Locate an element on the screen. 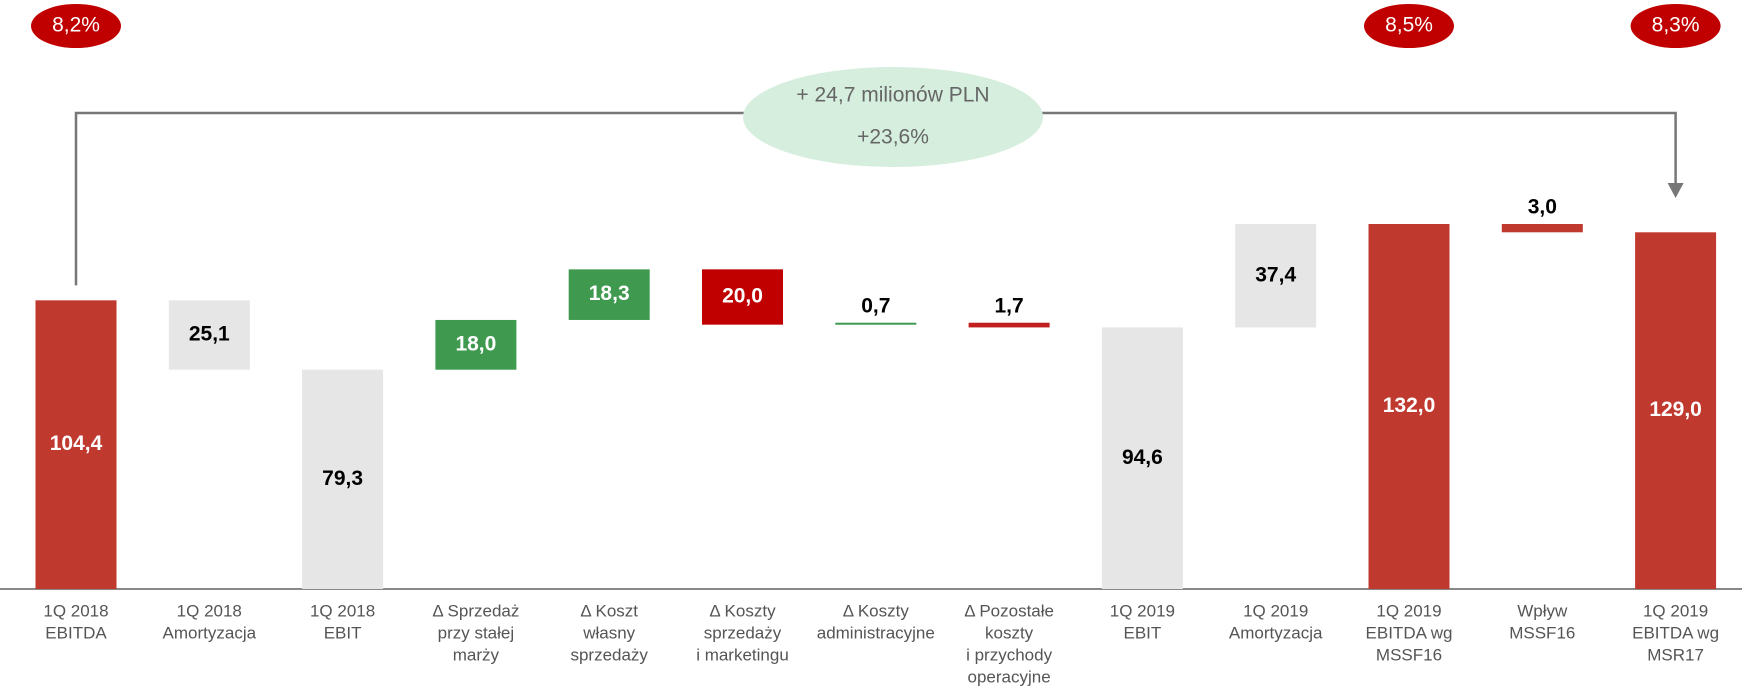 This screenshot has height=688, width=1742. x-tick-label: koszty is located at coordinates (1009, 632).